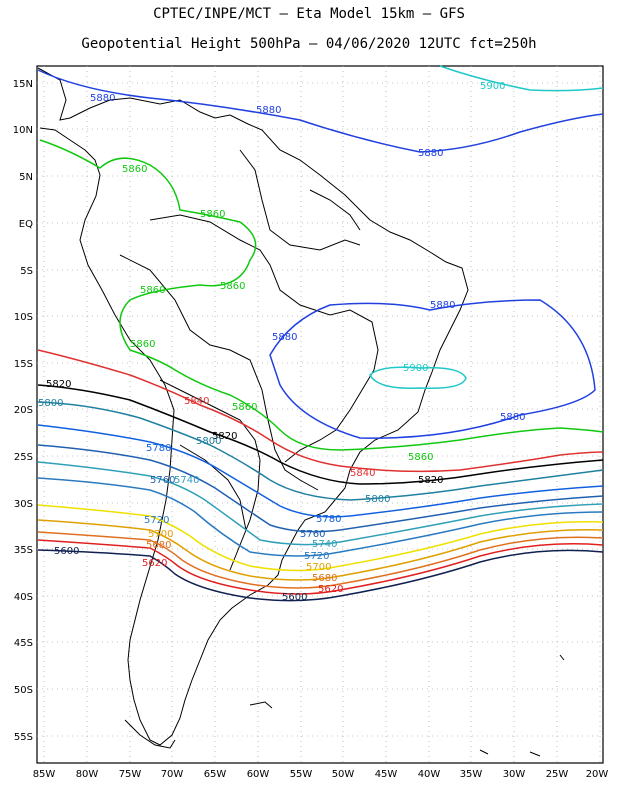 This screenshot has height=800, width=618. I want to click on lon-label: 50W, so click(343, 774).